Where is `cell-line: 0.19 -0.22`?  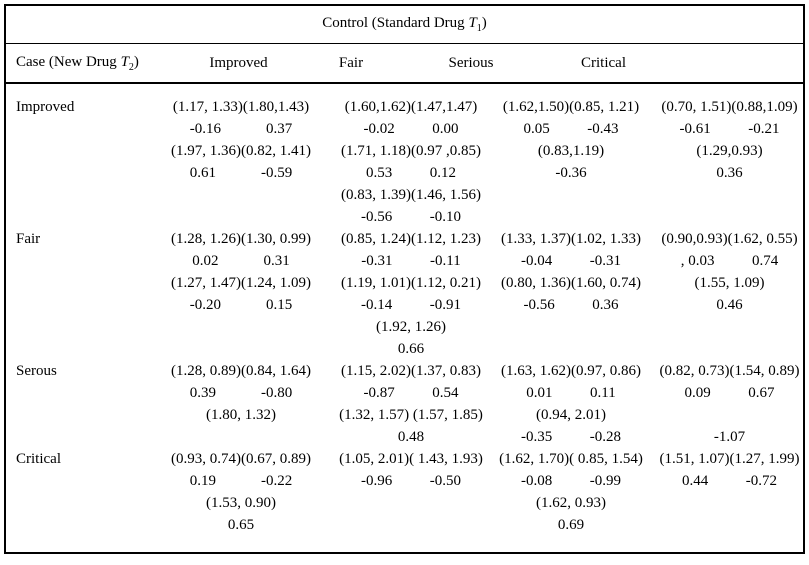 cell-line: 0.19 -0.22 is located at coordinates (241, 481).